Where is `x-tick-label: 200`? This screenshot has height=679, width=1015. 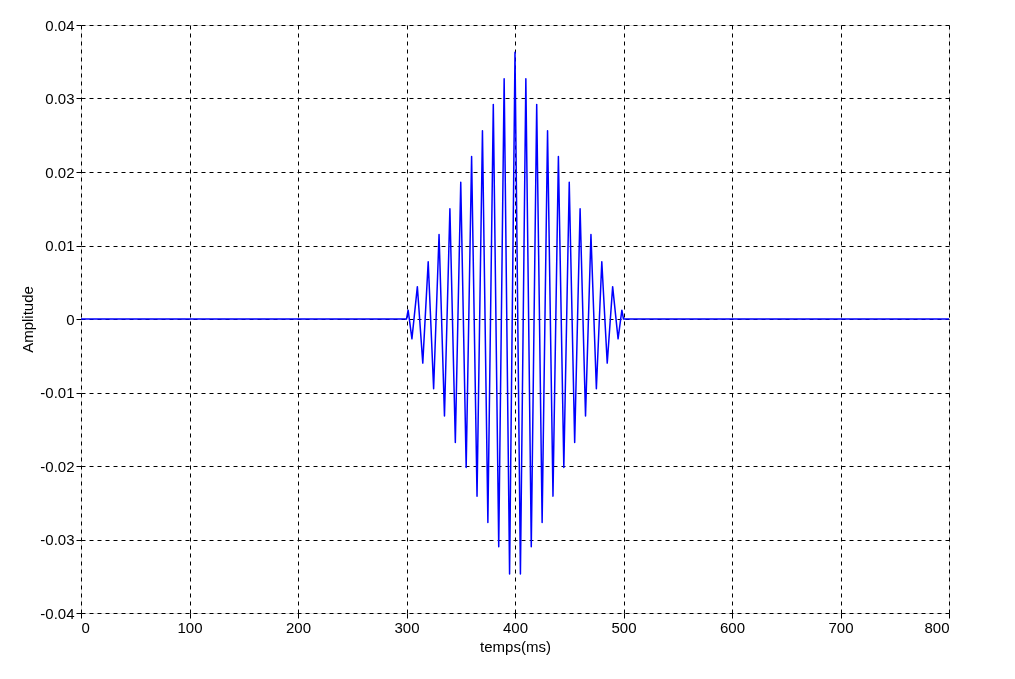 x-tick-label: 200 is located at coordinates (298, 627).